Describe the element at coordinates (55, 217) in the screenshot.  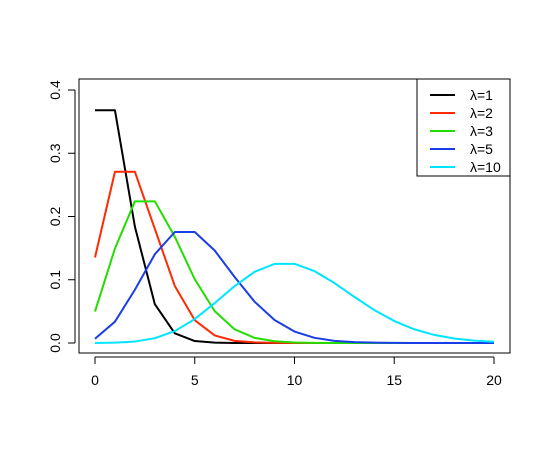
I see `y-tick-label: 0.2` at that location.